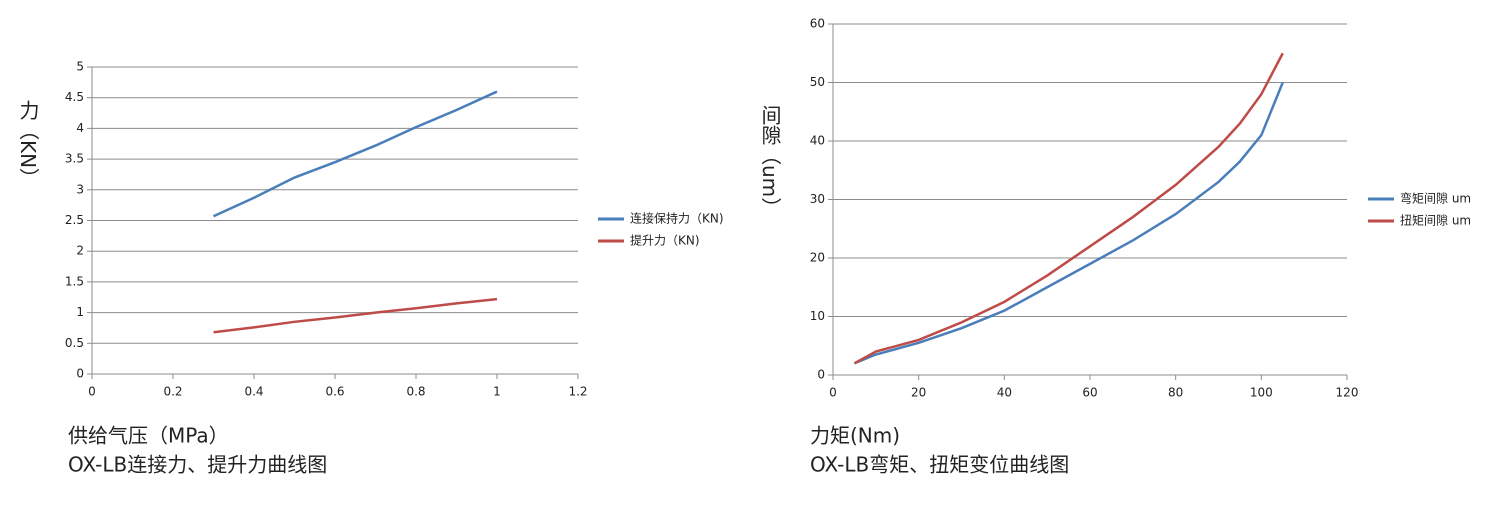 The image size is (1500, 516). Describe the element at coordinates (80, 251) in the screenshot. I see `y-tick-label: 2` at that location.